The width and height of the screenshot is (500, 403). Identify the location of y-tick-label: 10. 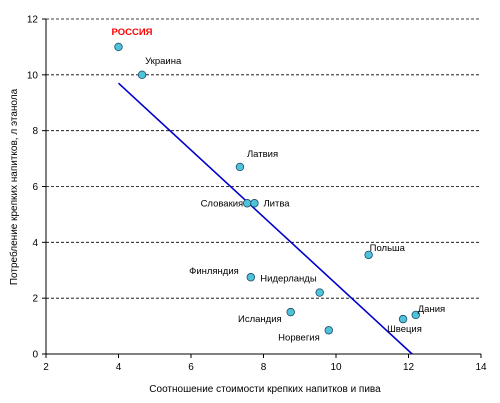
(33, 75).